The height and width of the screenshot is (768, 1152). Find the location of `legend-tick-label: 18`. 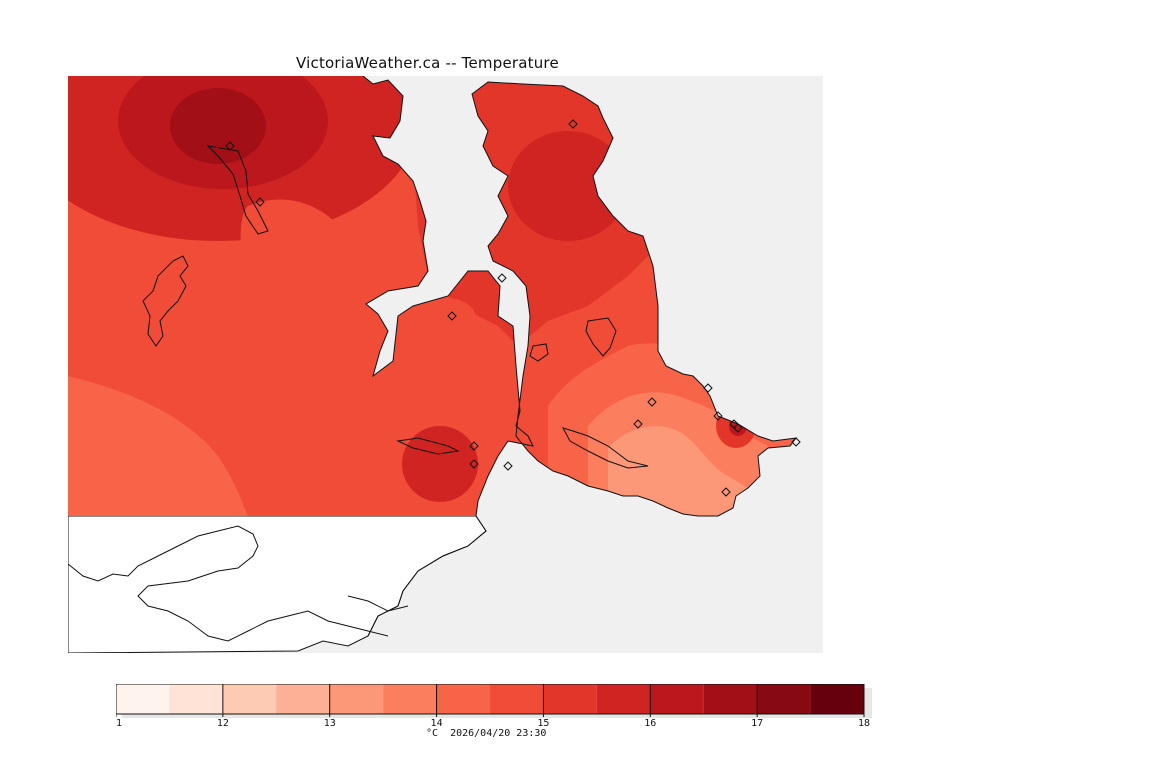

legend-tick-label: 18 is located at coordinates (864, 722).